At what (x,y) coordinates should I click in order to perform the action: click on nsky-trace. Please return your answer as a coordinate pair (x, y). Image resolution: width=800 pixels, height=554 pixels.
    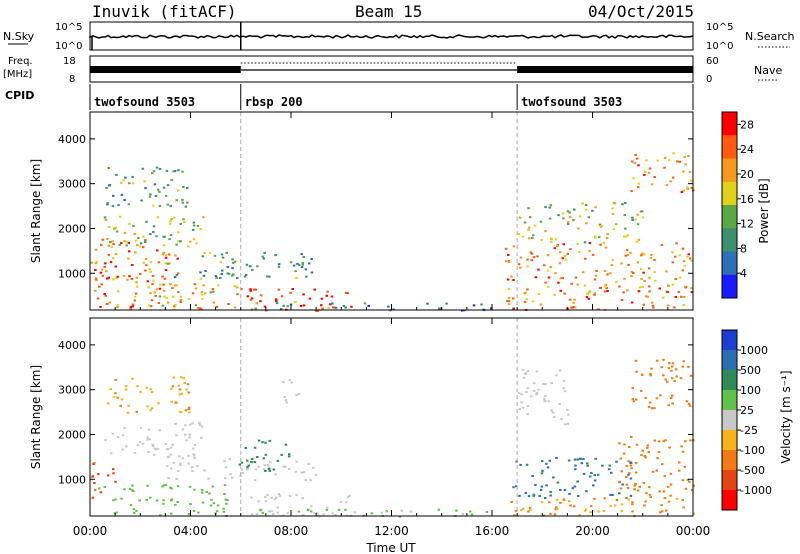
    Looking at the image, I should click on (391, 36).